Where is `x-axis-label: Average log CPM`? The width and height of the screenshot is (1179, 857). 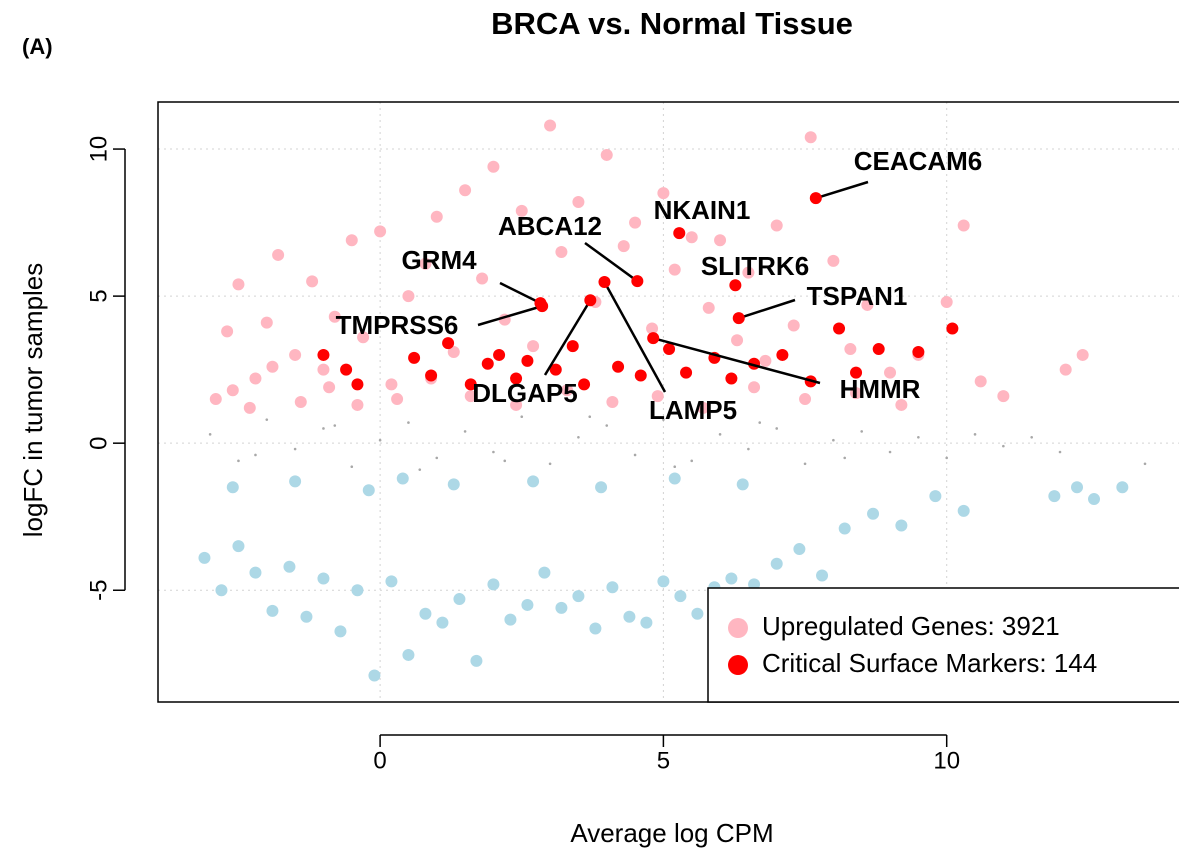 x-axis-label: Average log CPM is located at coordinates (671, 833).